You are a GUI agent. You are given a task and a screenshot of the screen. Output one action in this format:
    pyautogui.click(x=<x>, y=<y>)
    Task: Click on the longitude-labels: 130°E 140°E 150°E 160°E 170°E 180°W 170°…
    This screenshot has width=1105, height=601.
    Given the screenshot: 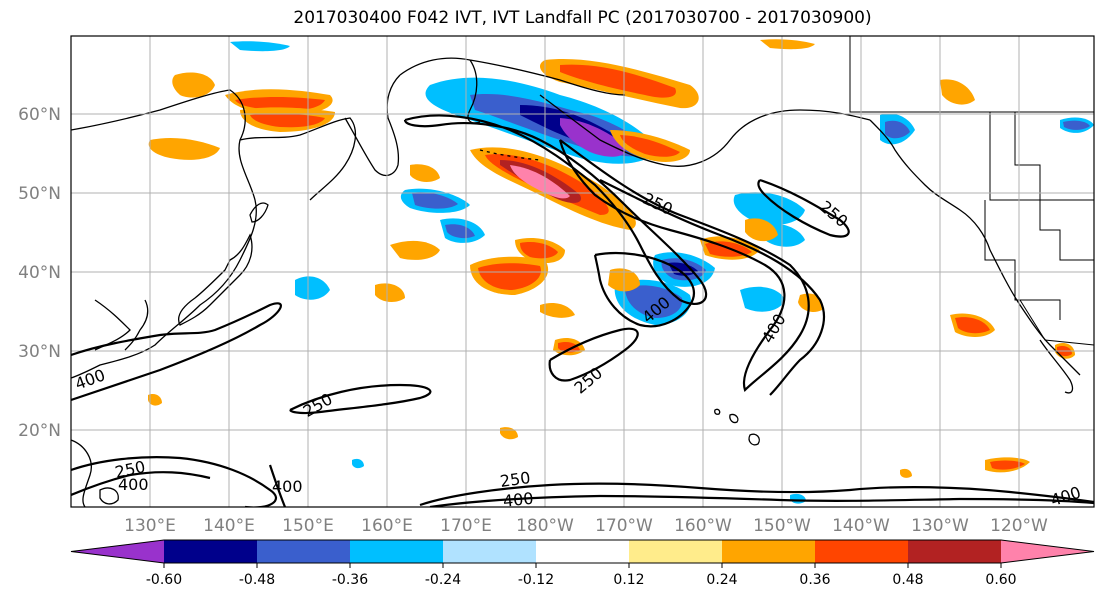 What is the action you would take?
    pyautogui.click(x=586, y=526)
    